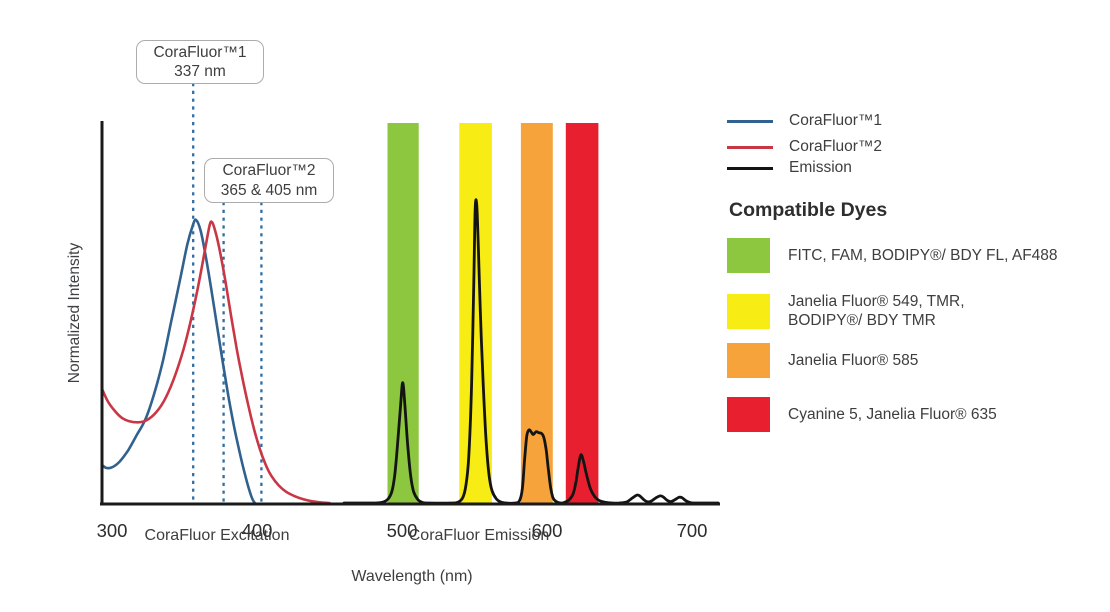 The width and height of the screenshot is (1110, 612). I want to click on x-tick-label: 400, so click(257, 530).